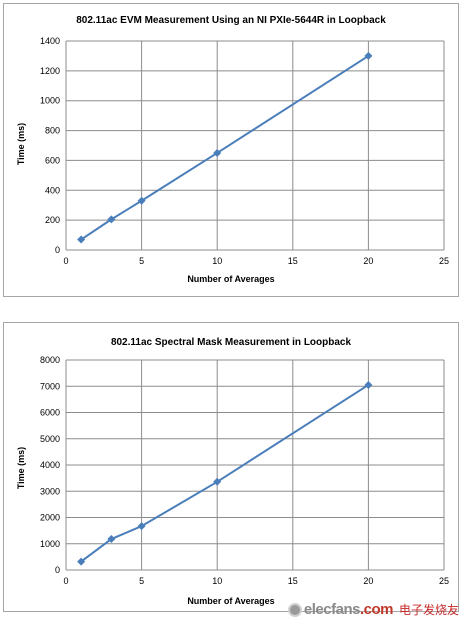  I want to click on elecfans-logo-icon, so click(294, 609).